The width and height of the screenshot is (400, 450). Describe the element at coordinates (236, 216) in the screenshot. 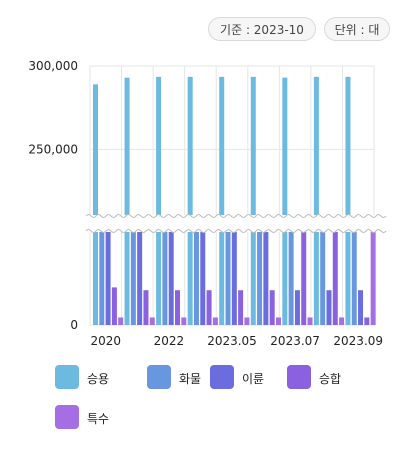

I see `axis-break-line-upper` at that location.